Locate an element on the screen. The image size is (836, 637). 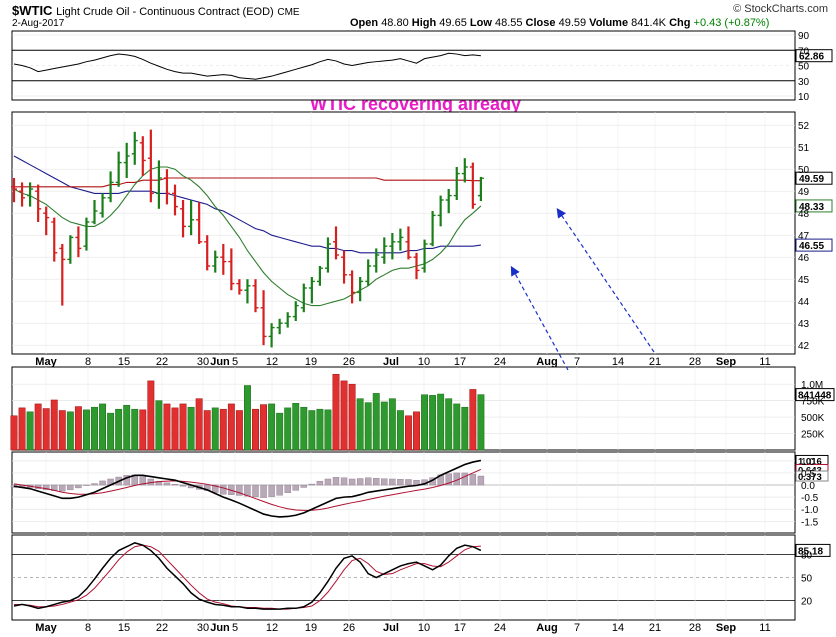
volume-badge-label: 841448 is located at coordinates (815, 396).